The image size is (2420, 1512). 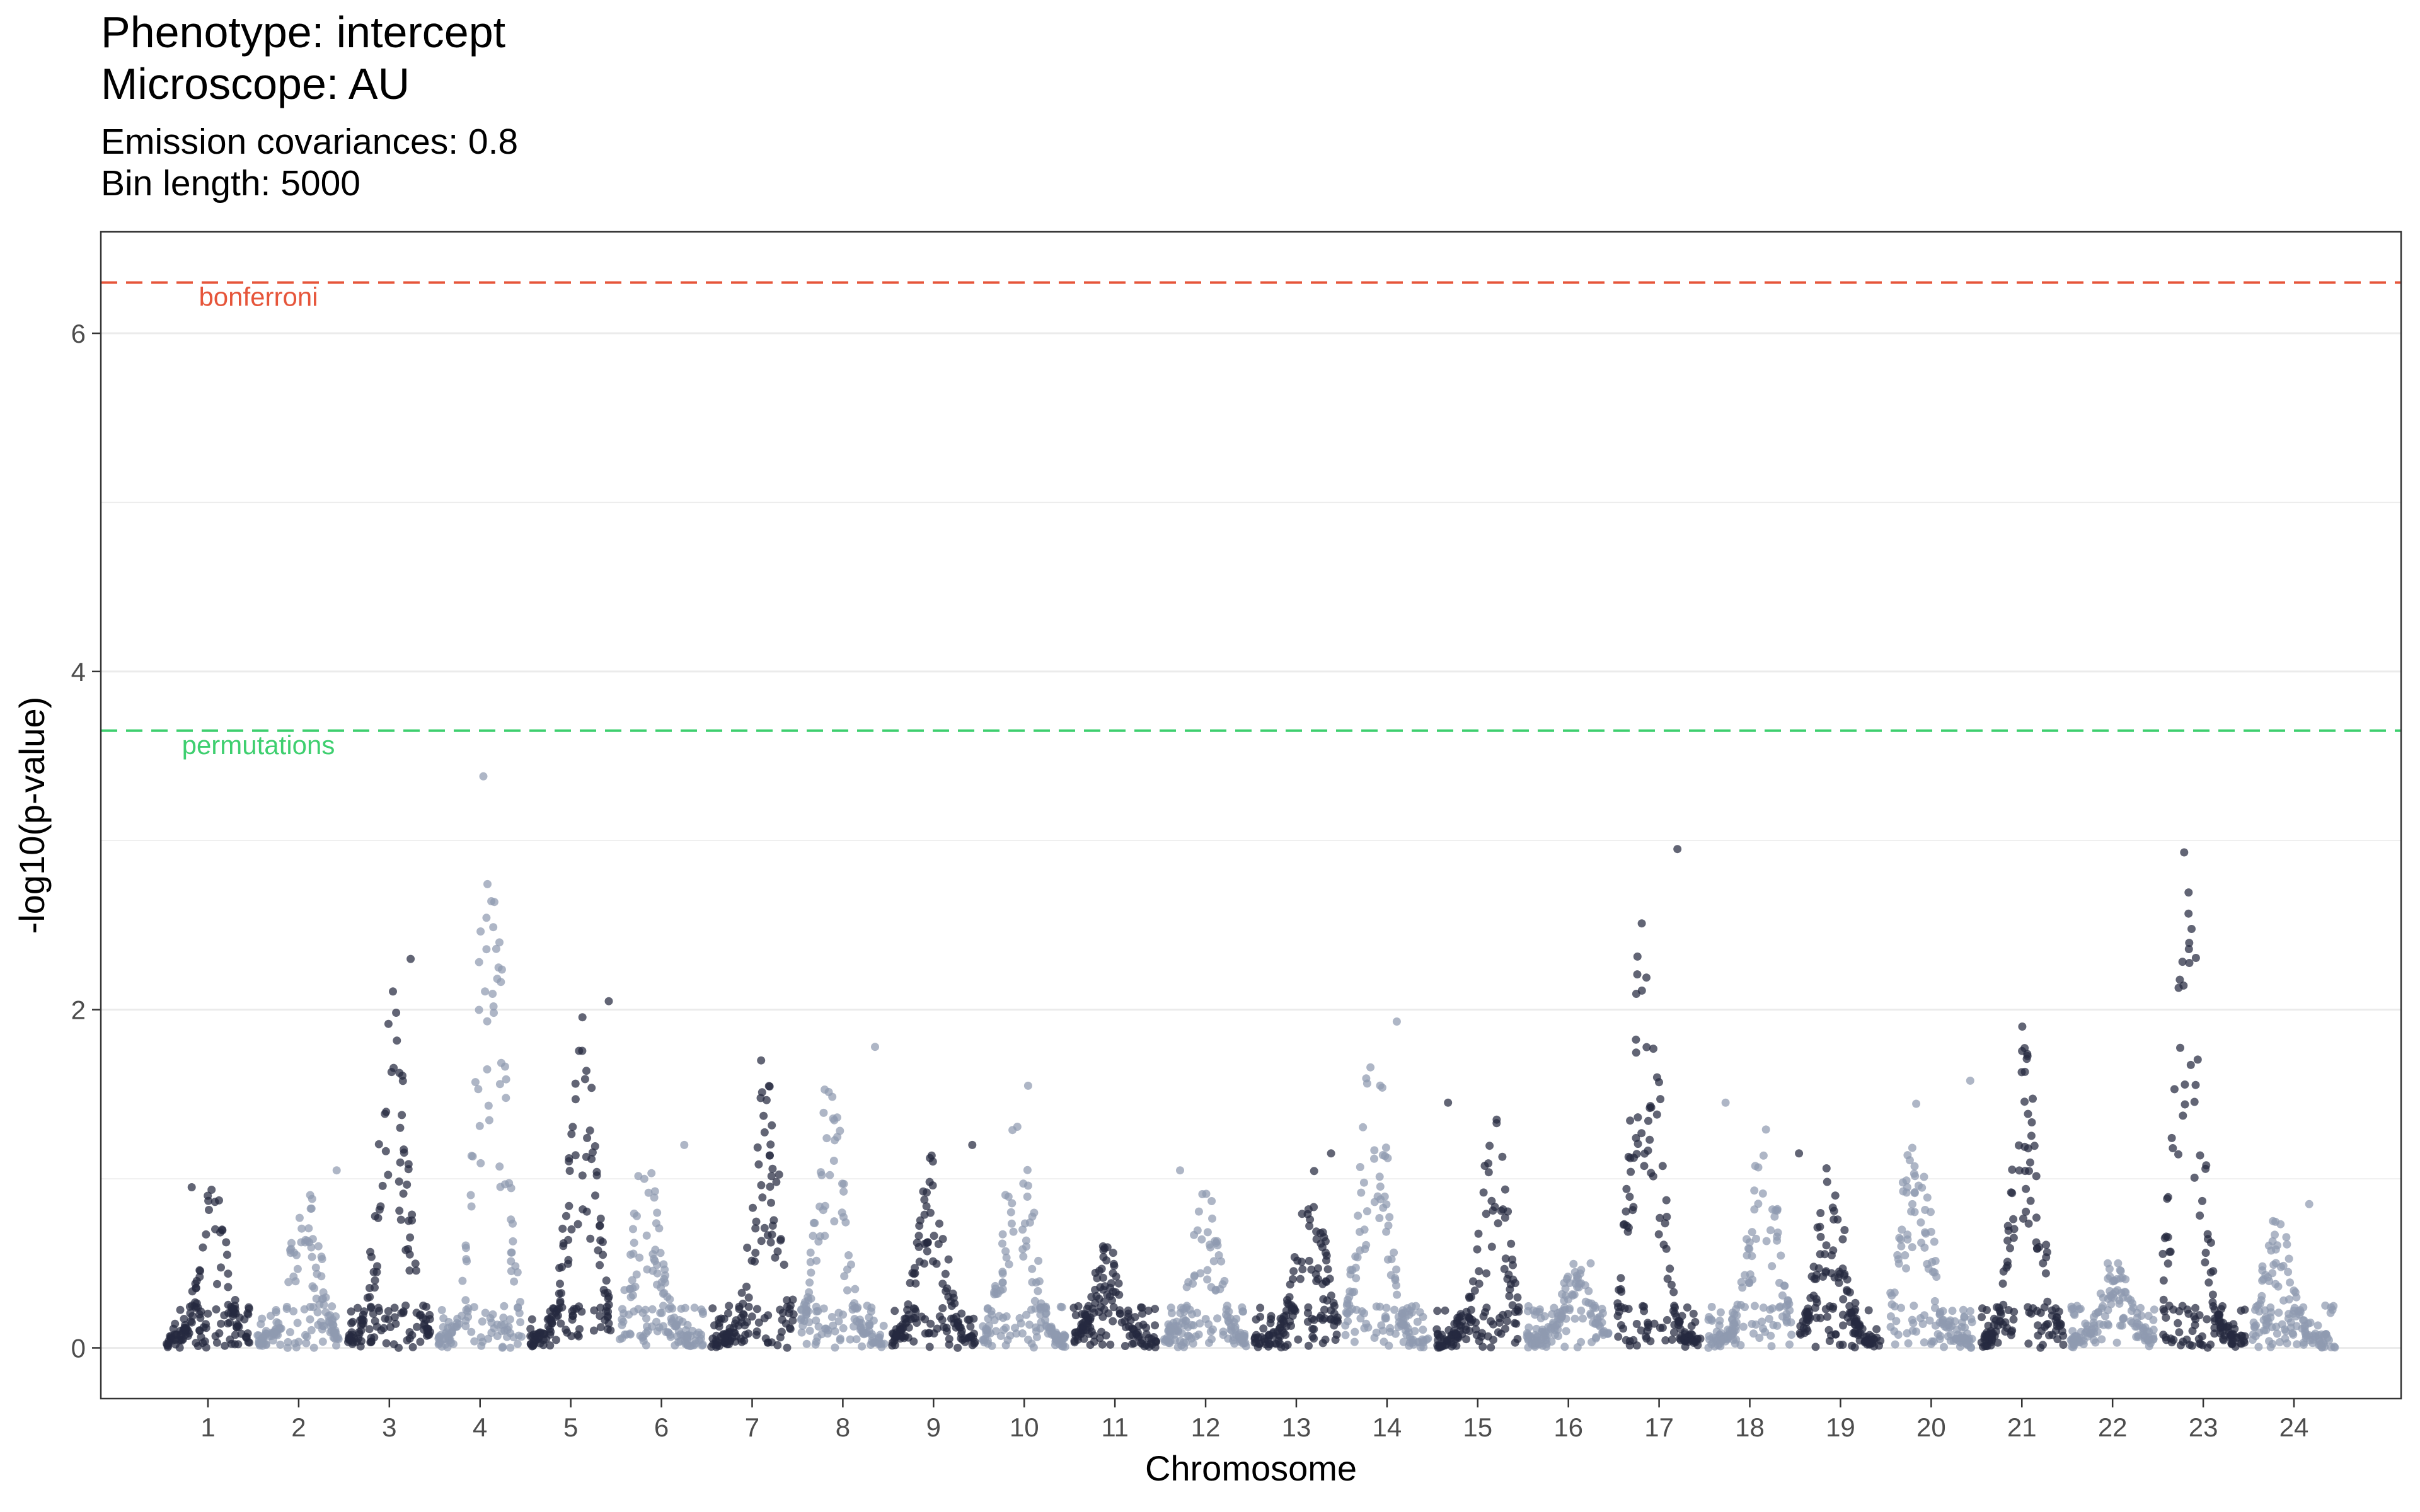 I want to click on chart-title-line-2: Microscope: AU, so click(x=256, y=83).